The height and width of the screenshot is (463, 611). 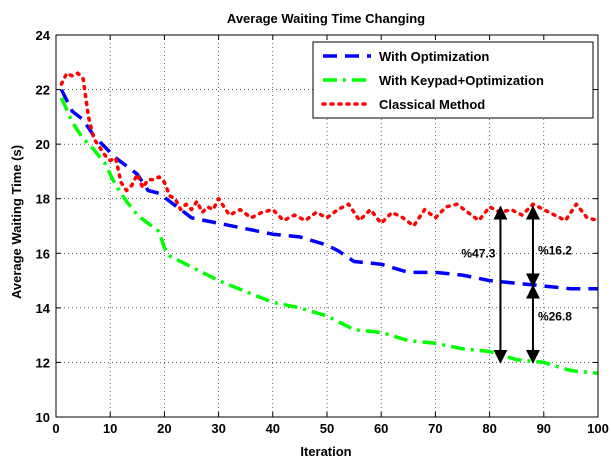 I want to click on x-tick-label: 0, so click(x=55, y=428).